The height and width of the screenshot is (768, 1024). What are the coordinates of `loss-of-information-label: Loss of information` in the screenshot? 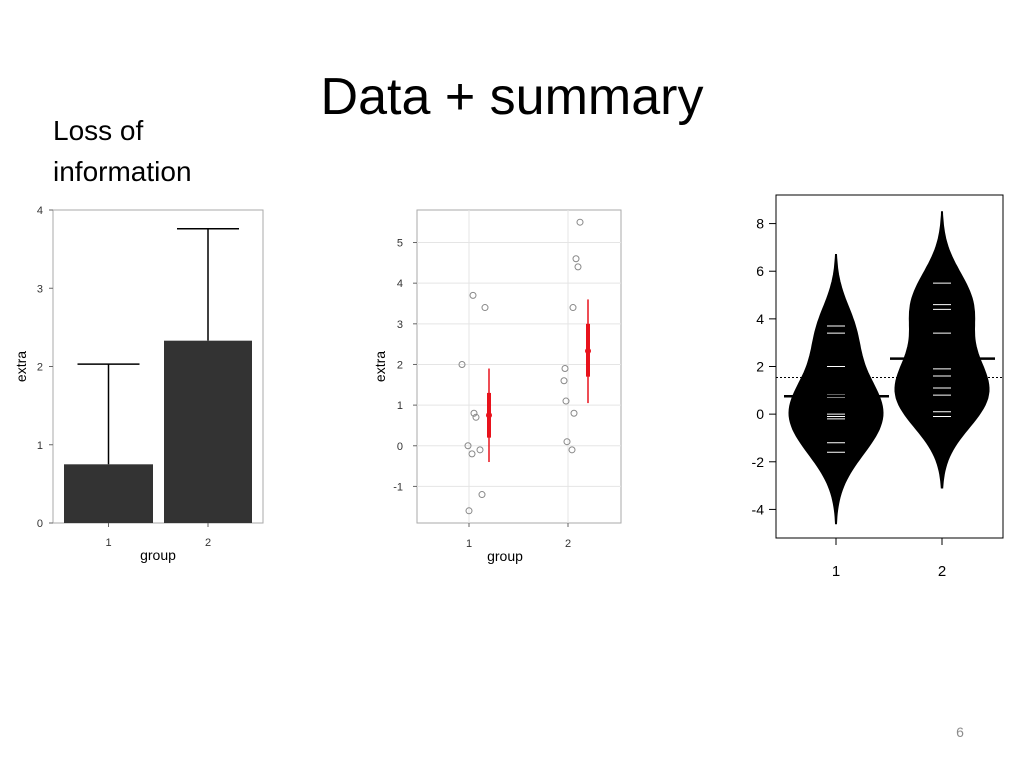 It's located at (153, 151).